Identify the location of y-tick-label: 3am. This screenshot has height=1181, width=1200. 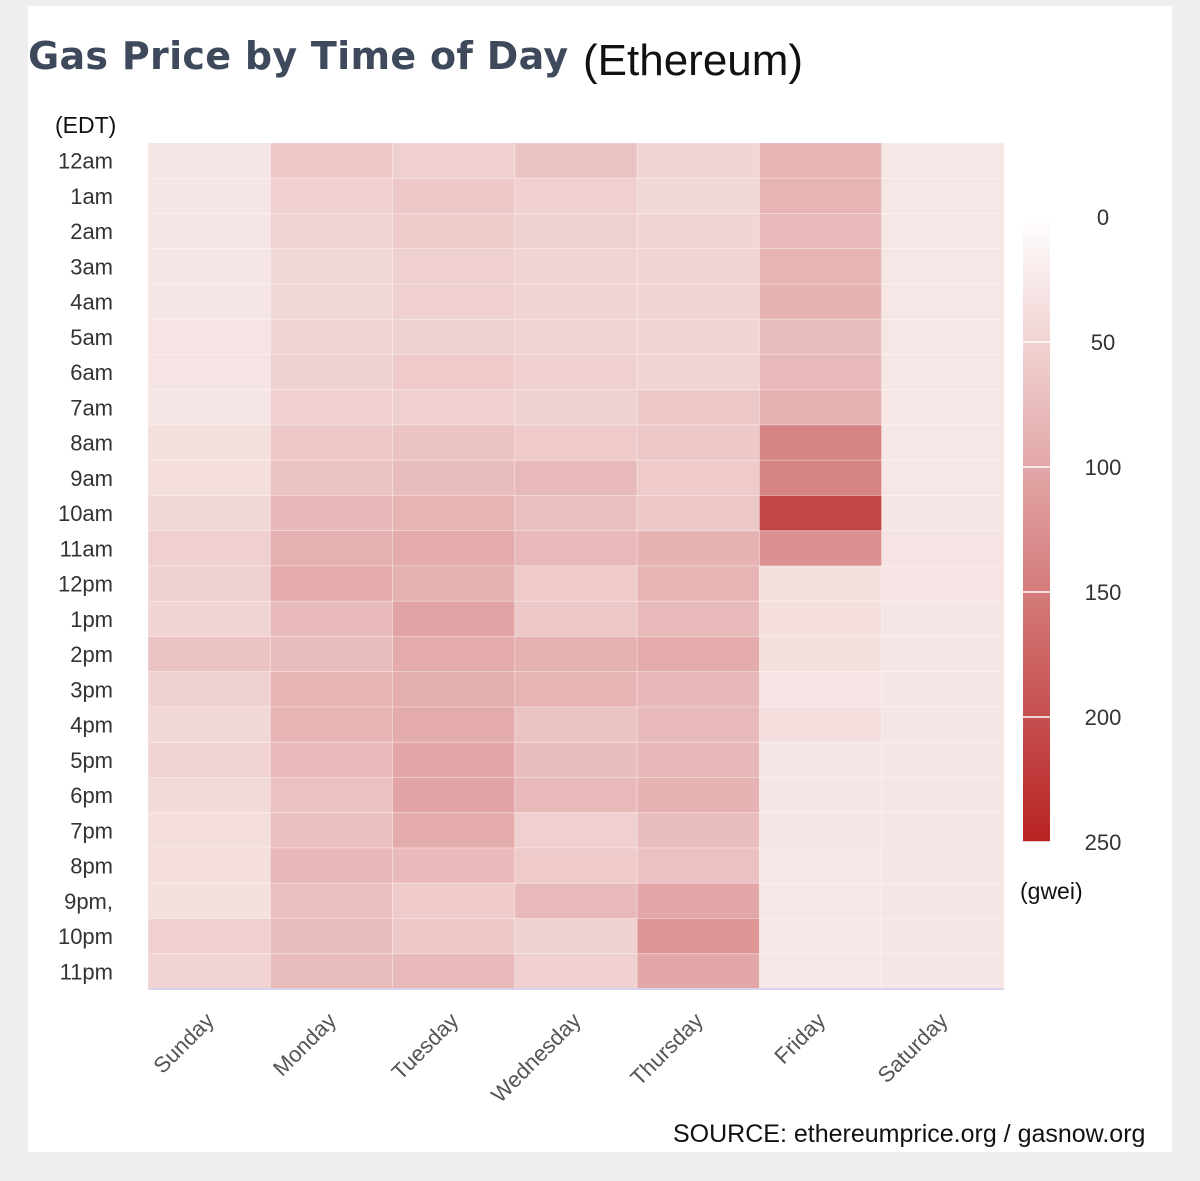
(91, 266).